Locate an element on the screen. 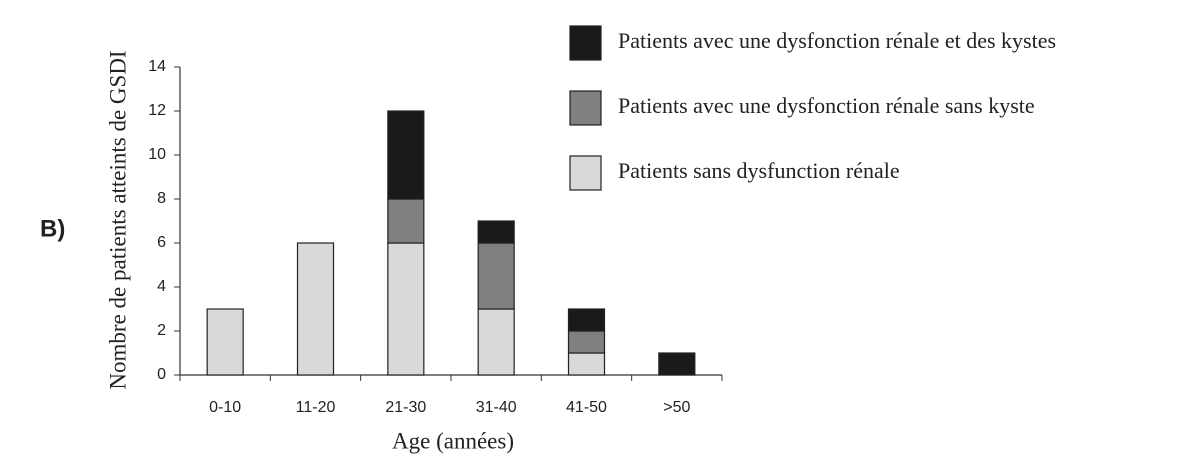  y-tick-label: 12 is located at coordinates (157, 110).